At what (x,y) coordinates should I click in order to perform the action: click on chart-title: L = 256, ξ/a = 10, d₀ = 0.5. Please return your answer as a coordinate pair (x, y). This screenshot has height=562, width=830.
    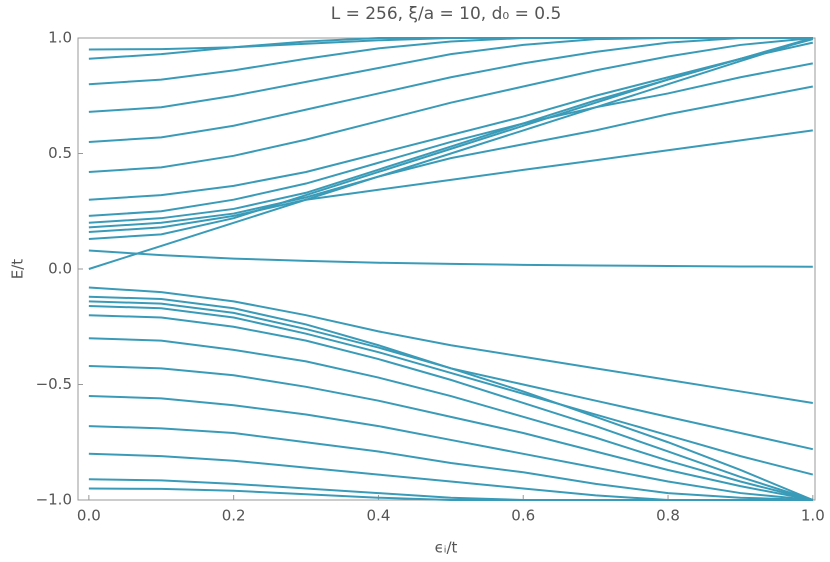
    Looking at the image, I should click on (446, 14).